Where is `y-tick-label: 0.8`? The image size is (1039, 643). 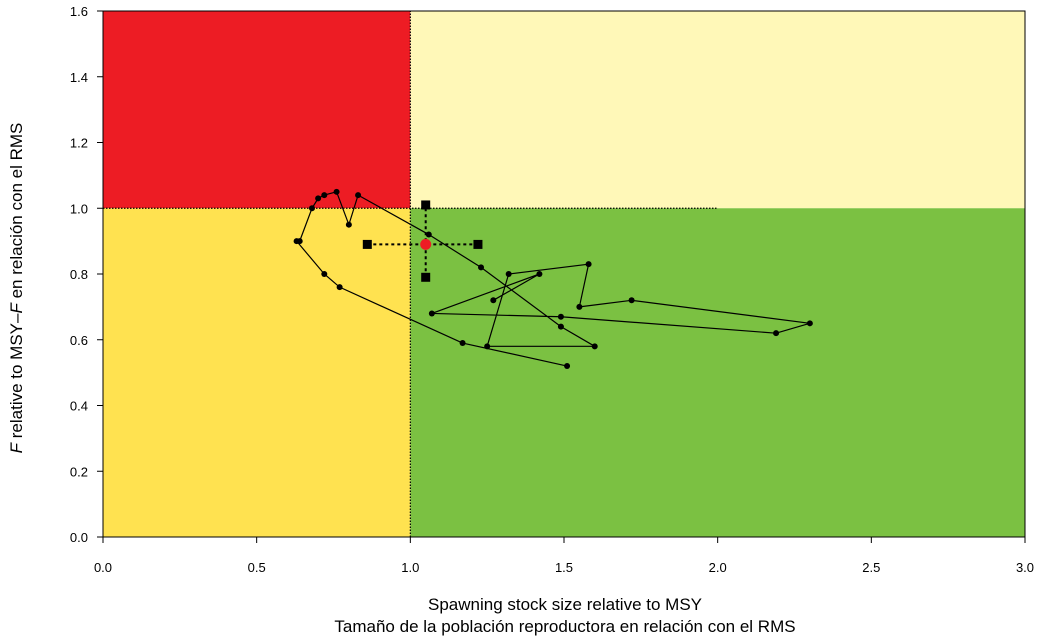 y-tick-label: 0.8 is located at coordinates (79, 274).